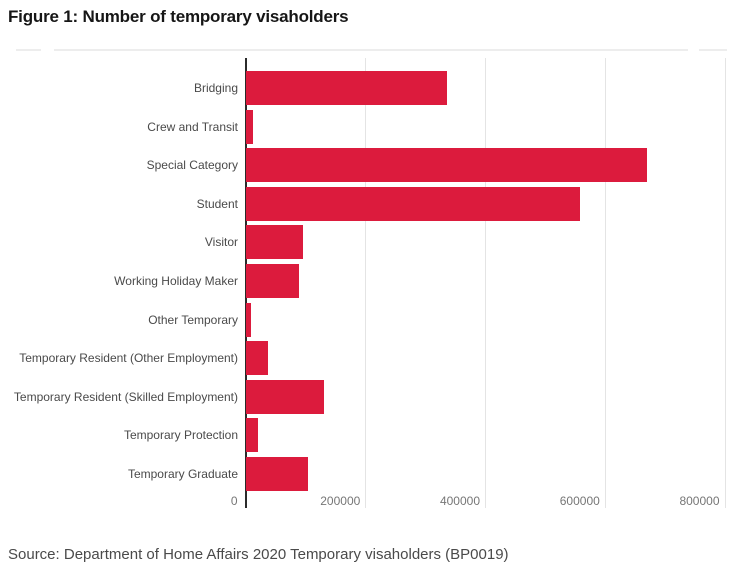 The height and width of the screenshot is (577, 749). Describe the element at coordinates (340, 501) in the screenshot. I see `x-axis-tick-label: 200000` at that location.